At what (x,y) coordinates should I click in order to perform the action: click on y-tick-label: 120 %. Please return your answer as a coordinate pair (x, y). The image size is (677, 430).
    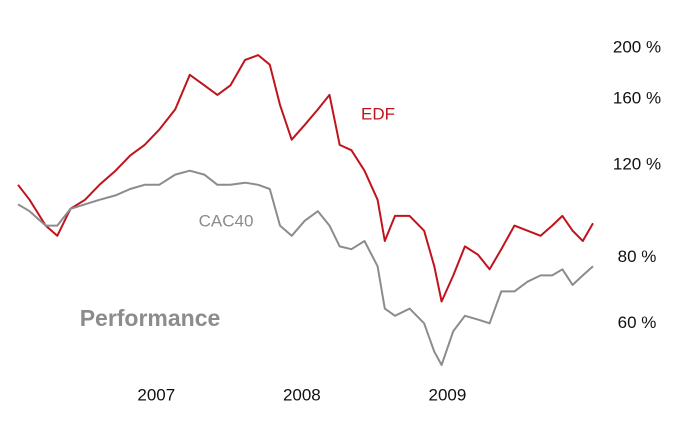
    Looking at the image, I should click on (637, 163).